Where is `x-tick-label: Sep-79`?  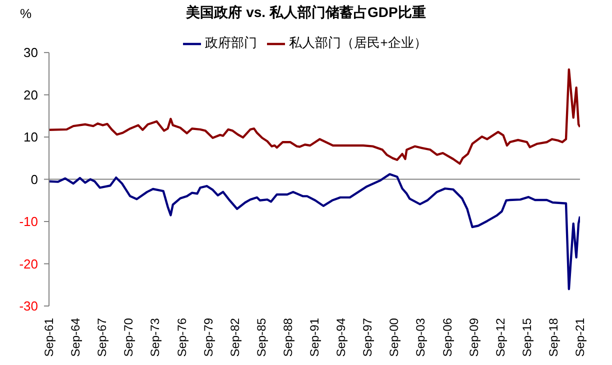
x-tick-label: Sep-79 is located at coordinates (208, 337).